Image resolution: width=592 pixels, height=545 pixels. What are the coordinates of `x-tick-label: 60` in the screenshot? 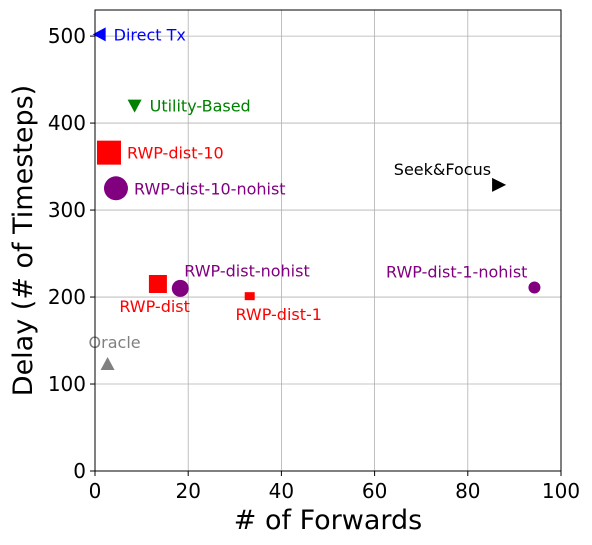 It's located at (374, 491).